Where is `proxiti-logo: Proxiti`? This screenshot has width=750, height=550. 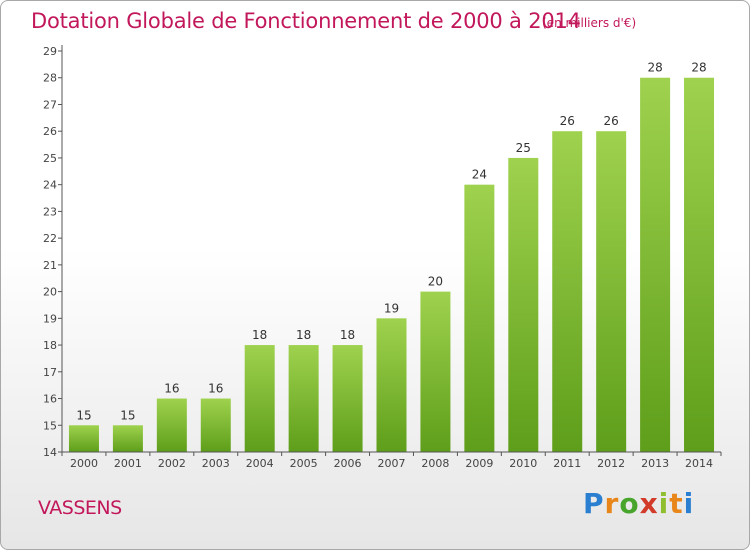 proxiti-logo: Proxiti is located at coordinates (639, 503).